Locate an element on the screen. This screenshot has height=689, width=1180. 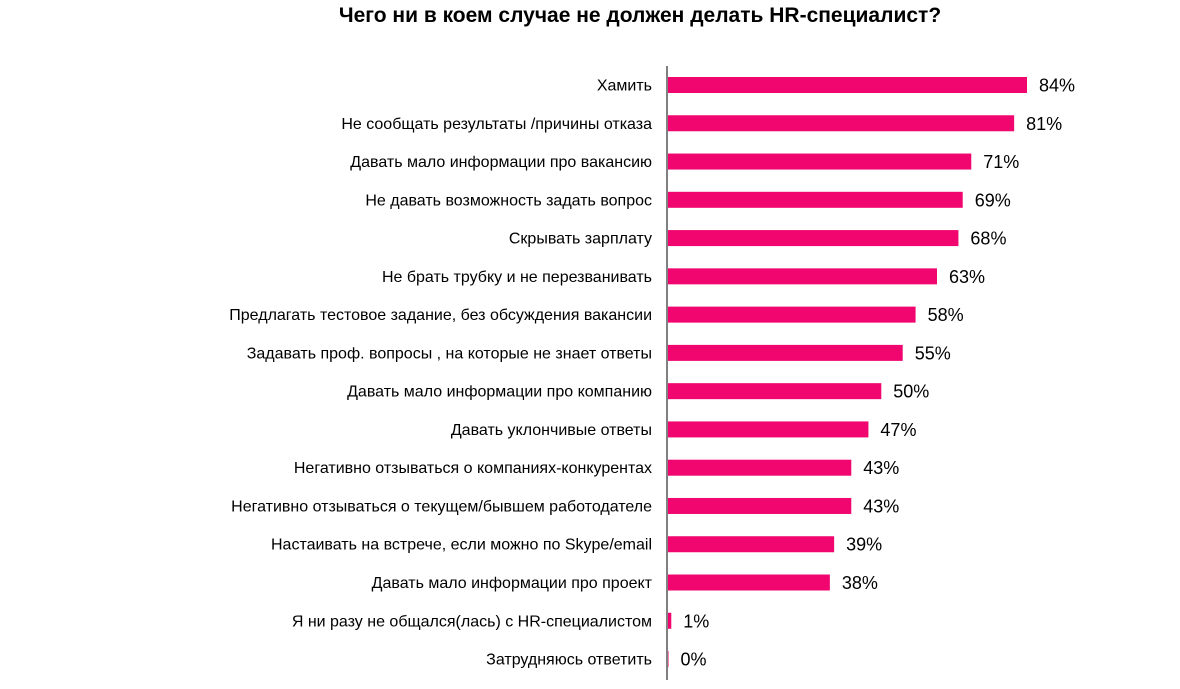
category-label: Не сообщать результаты /причины отказа is located at coordinates (496, 124).